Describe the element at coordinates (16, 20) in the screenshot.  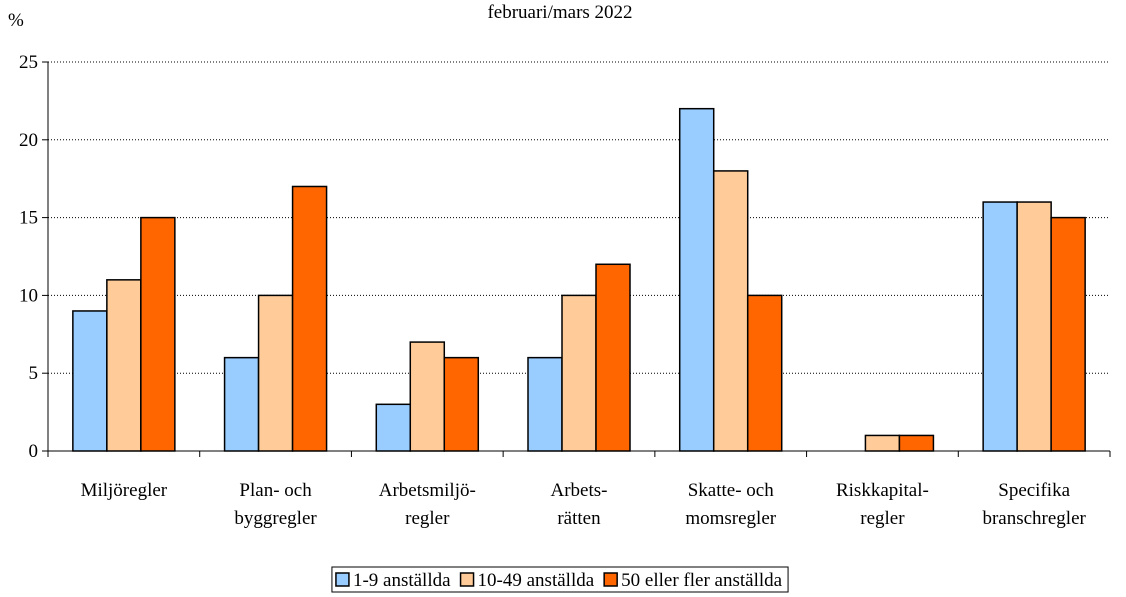
I see `y-axis-label: %` at that location.